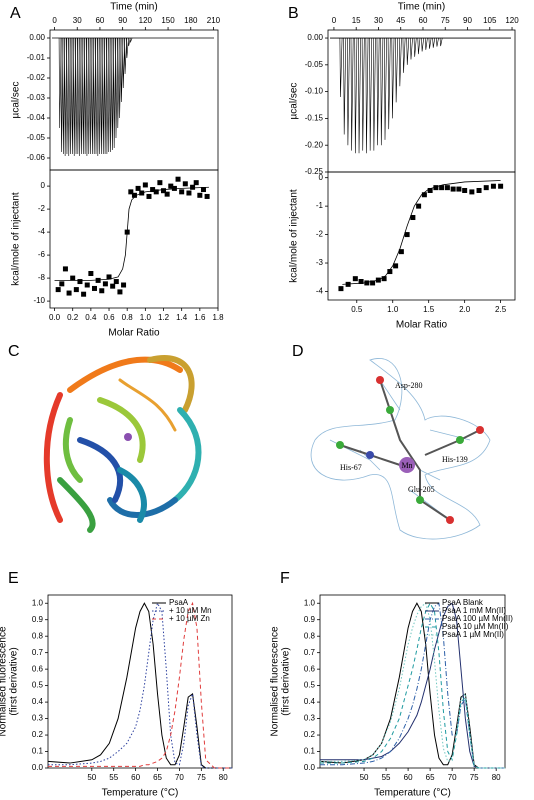 The image size is (534, 800). I want to click on plot-frame, so click(140, 681).